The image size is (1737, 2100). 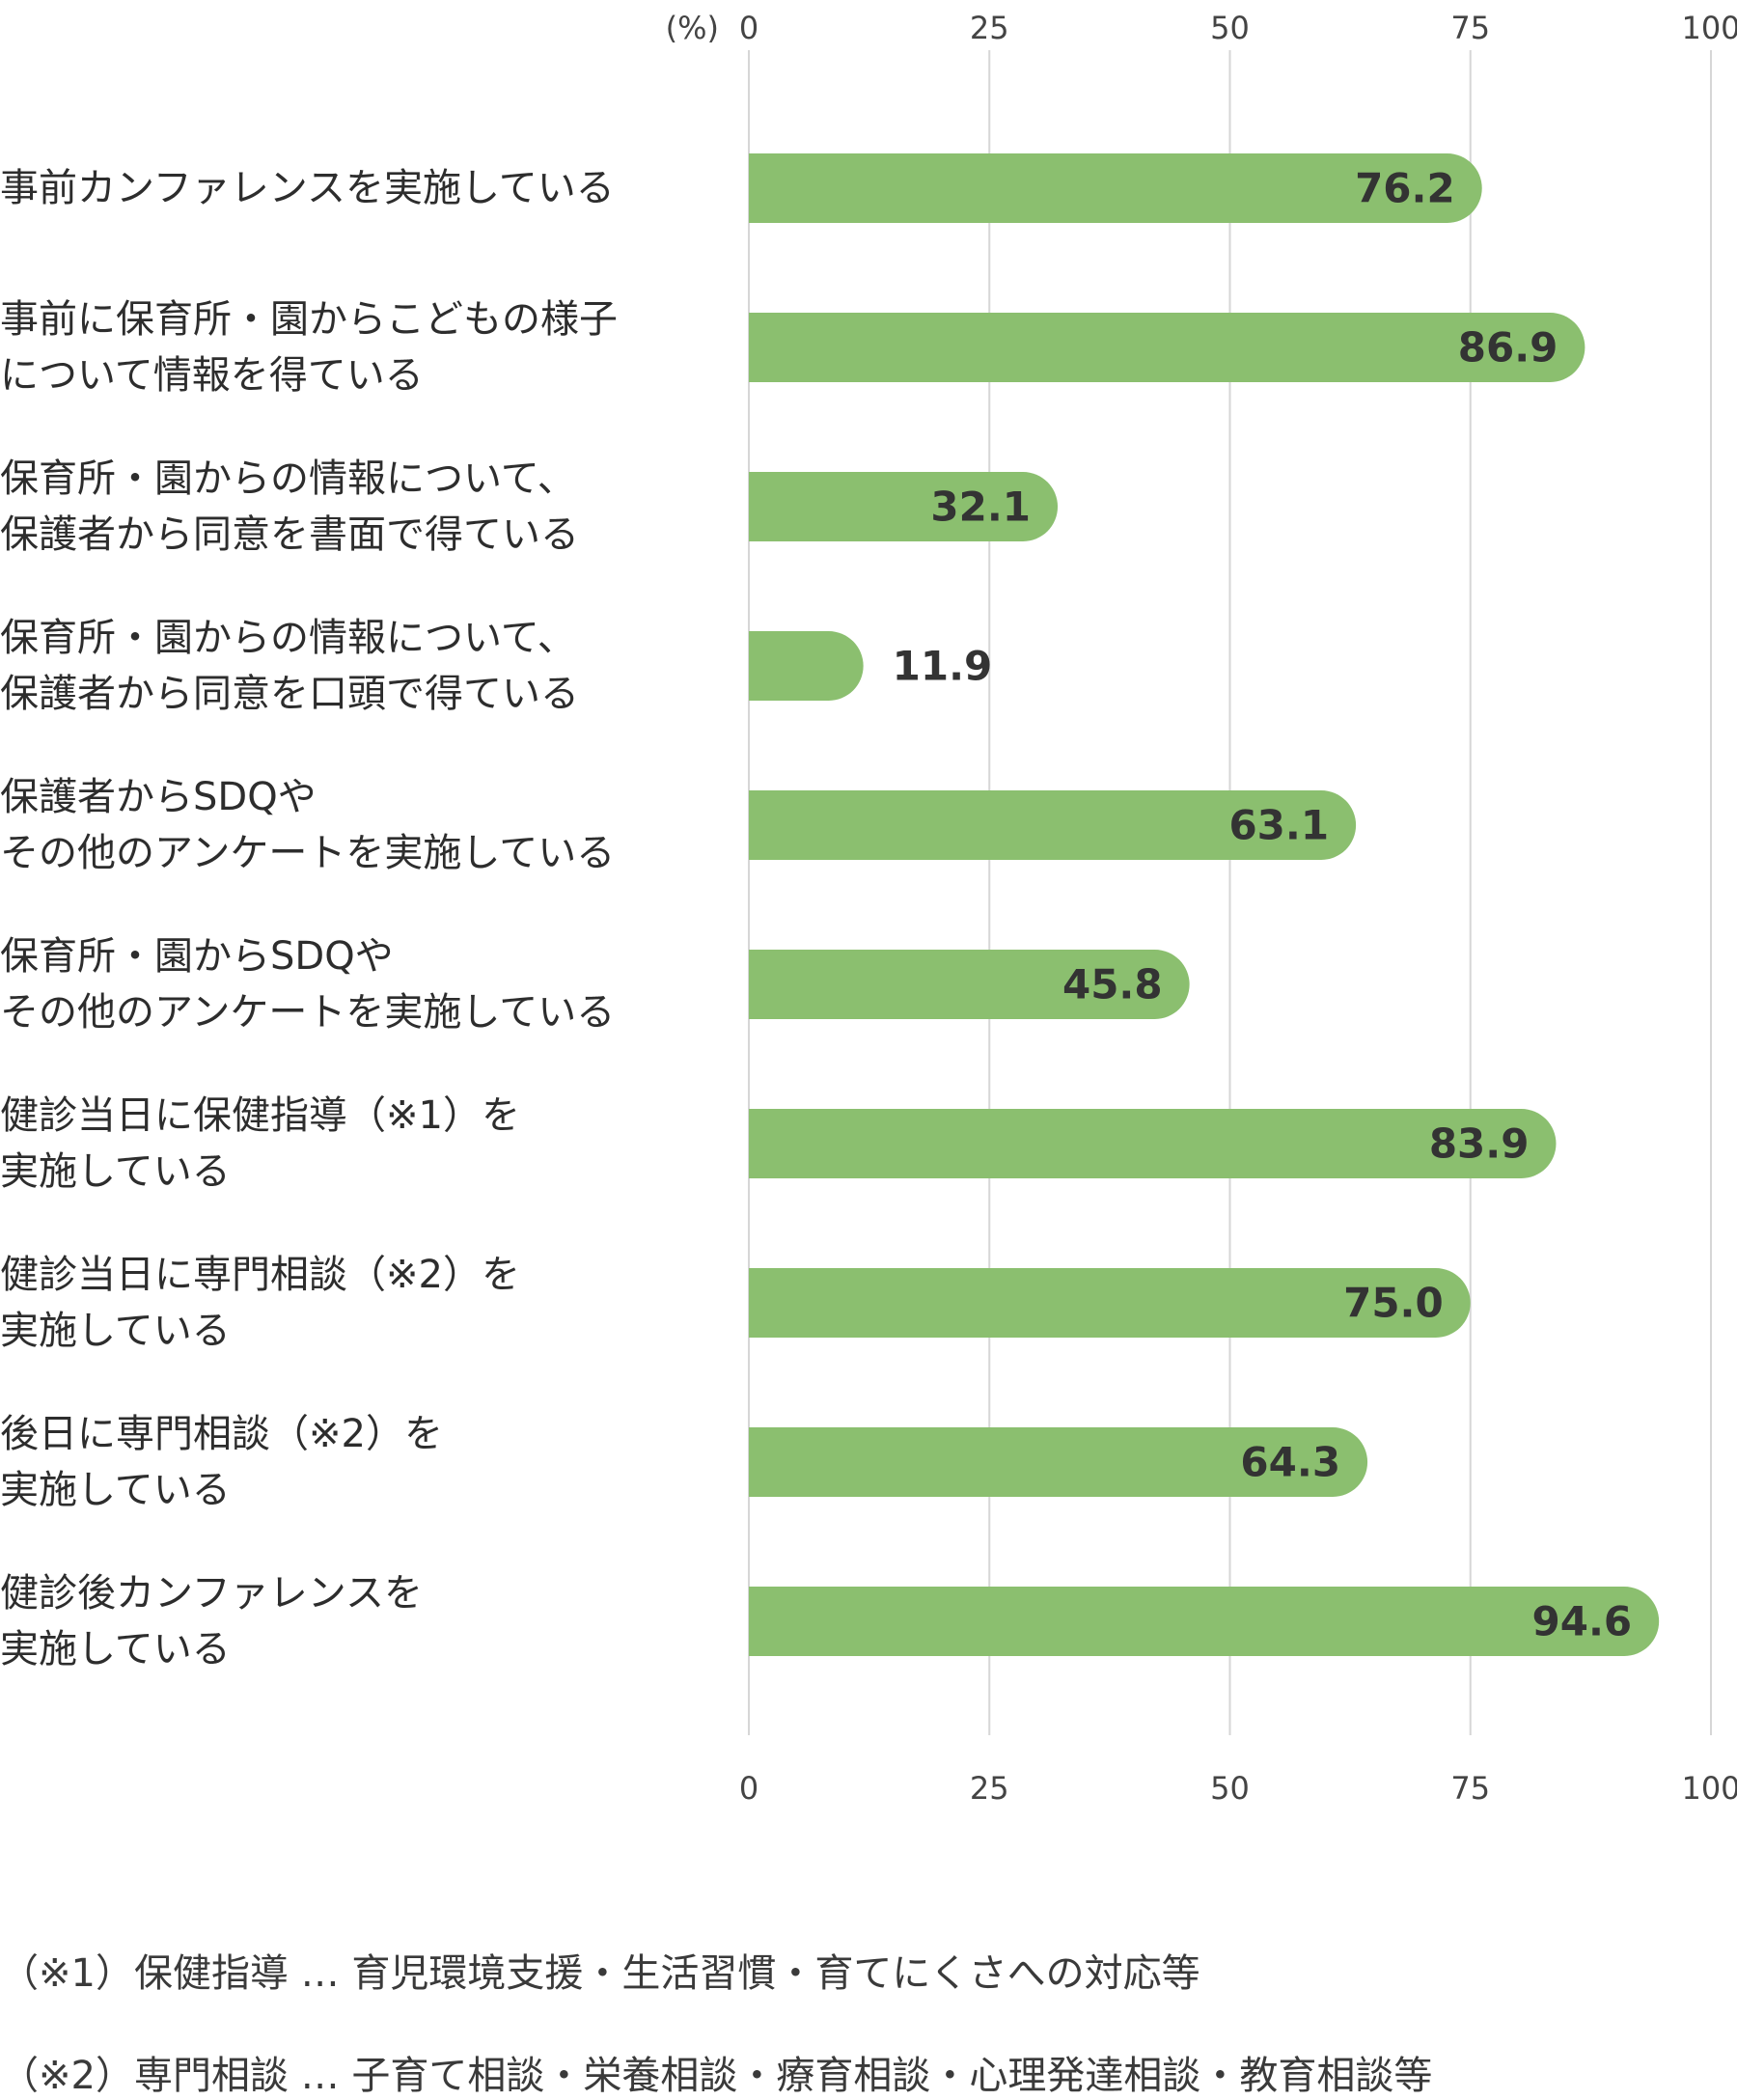 What do you see at coordinates (1112, 985) in the screenshot?
I see `data-label: 45.8` at bounding box center [1112, 985].